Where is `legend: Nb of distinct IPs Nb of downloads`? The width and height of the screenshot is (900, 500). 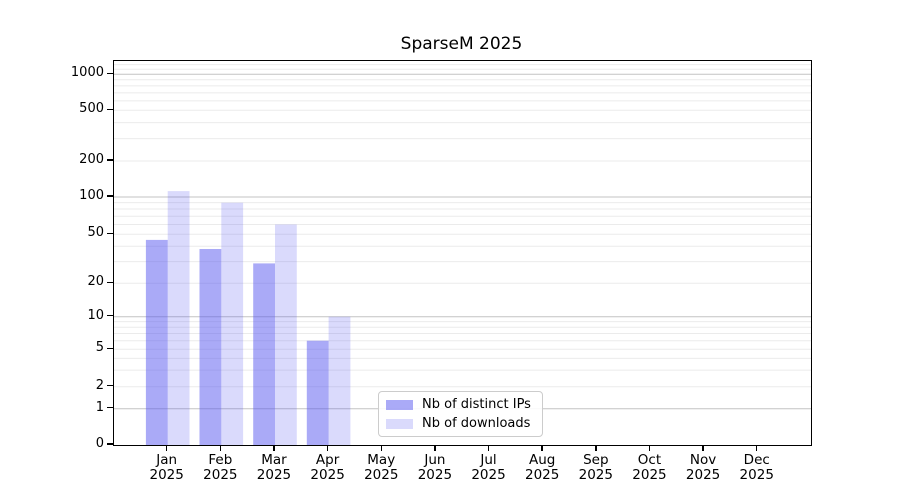 legend: Nb of distinct IPs Nb of downloads is located at coordinates (460, 414).